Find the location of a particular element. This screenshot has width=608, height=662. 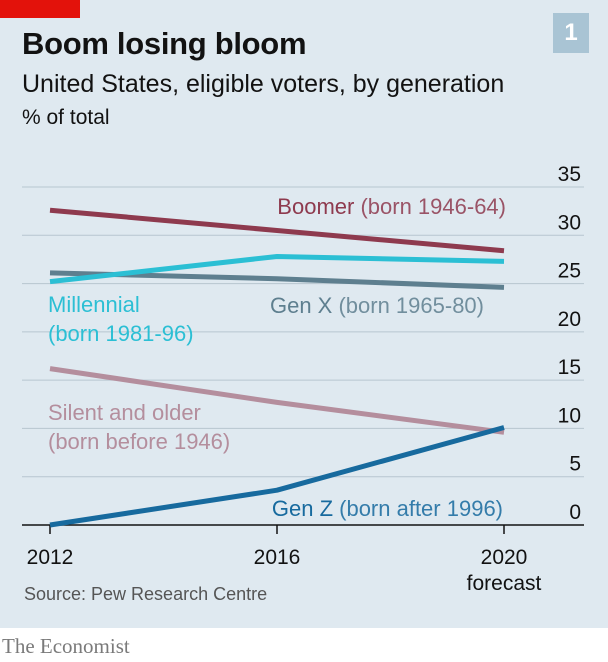

chart-title: Boom losing bloom is located at coordinates (164, 43).